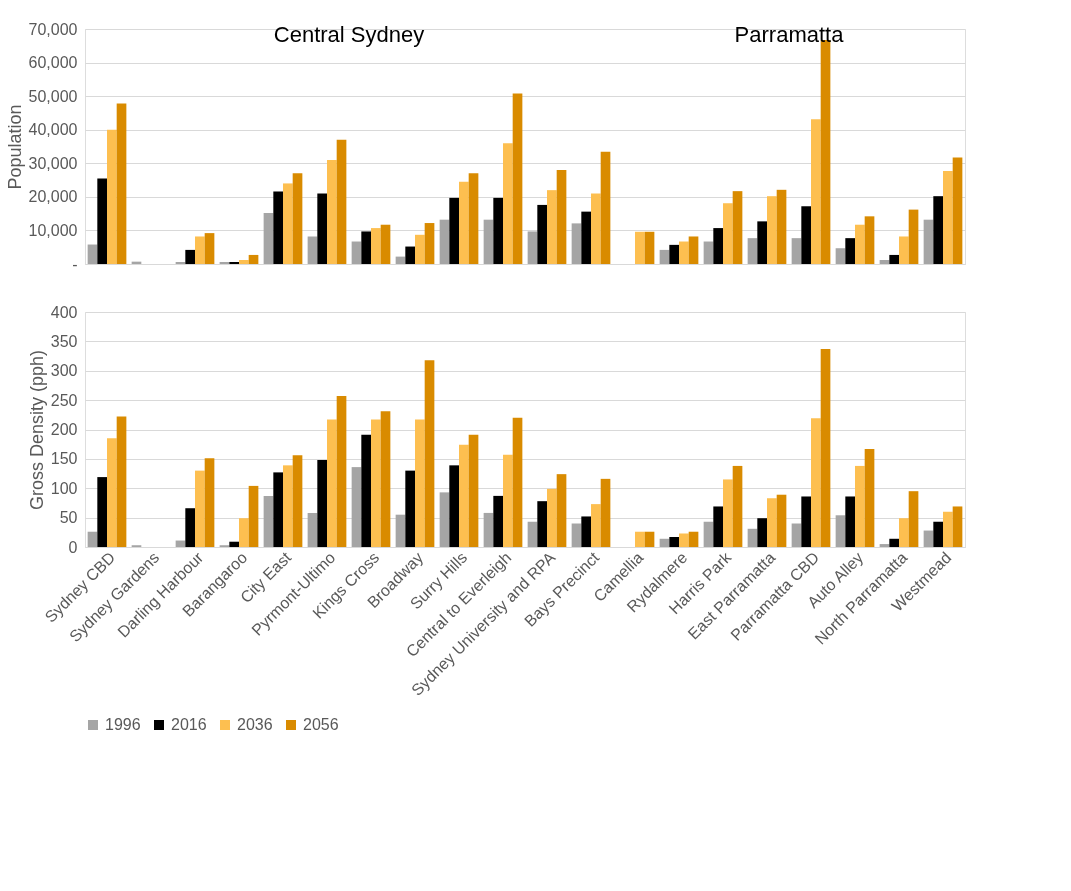 The height and width of the screenshot is (891, 1071). Describe the element at coordinates (64, 488) in the screenshot. I see `y-tick-label: 100` at that location.